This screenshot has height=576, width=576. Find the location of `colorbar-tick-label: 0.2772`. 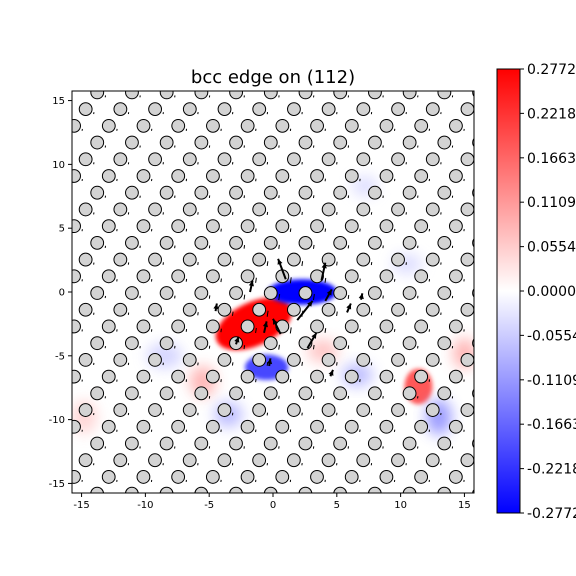

colorbar-tick-label: 0.2772 is located at coordinates (551, 70).